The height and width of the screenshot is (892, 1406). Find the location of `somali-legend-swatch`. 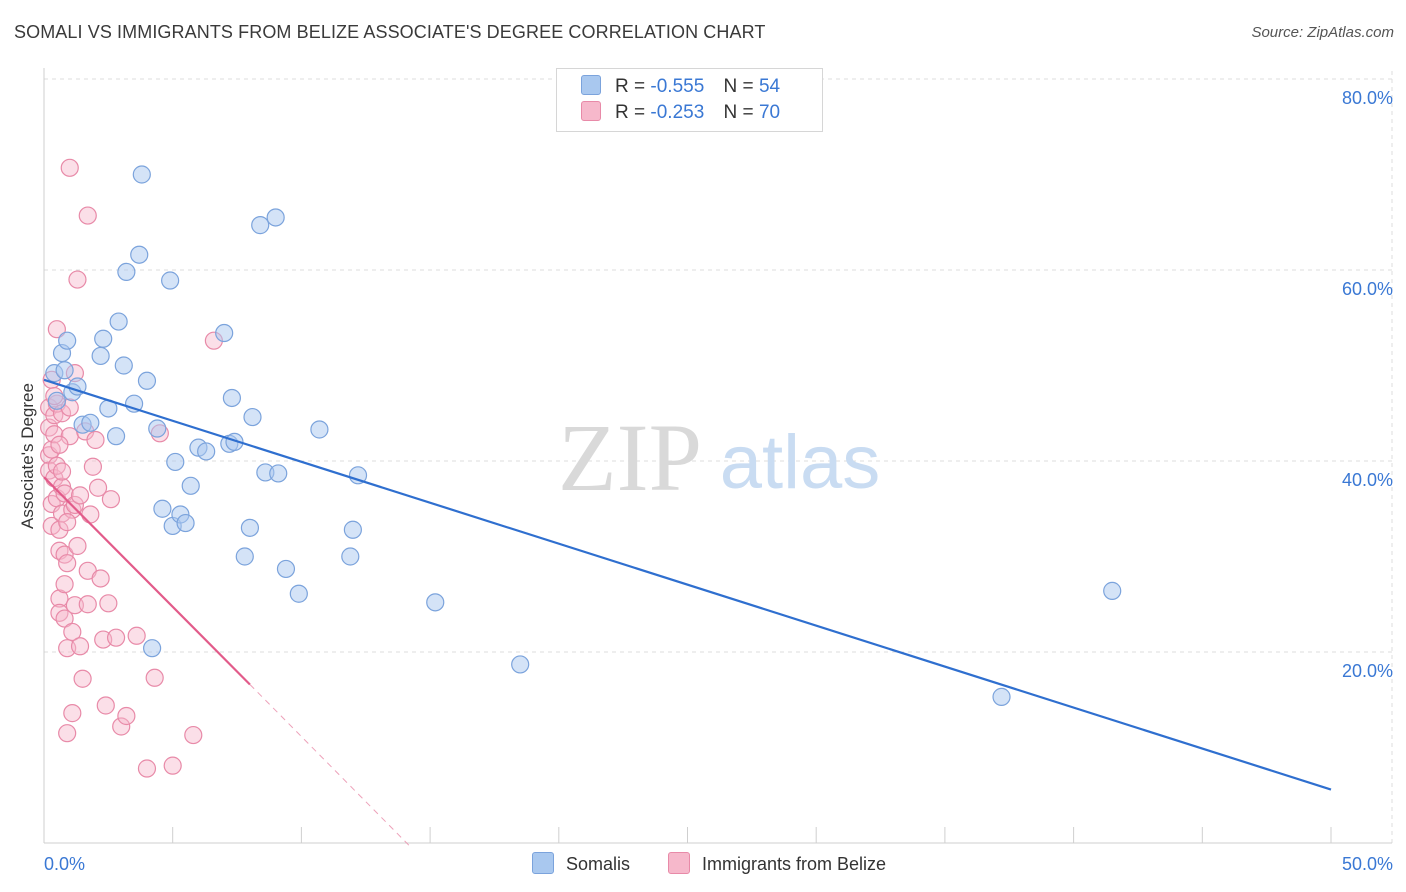

somali-legend-swatch is located at coordinates (543, 863).